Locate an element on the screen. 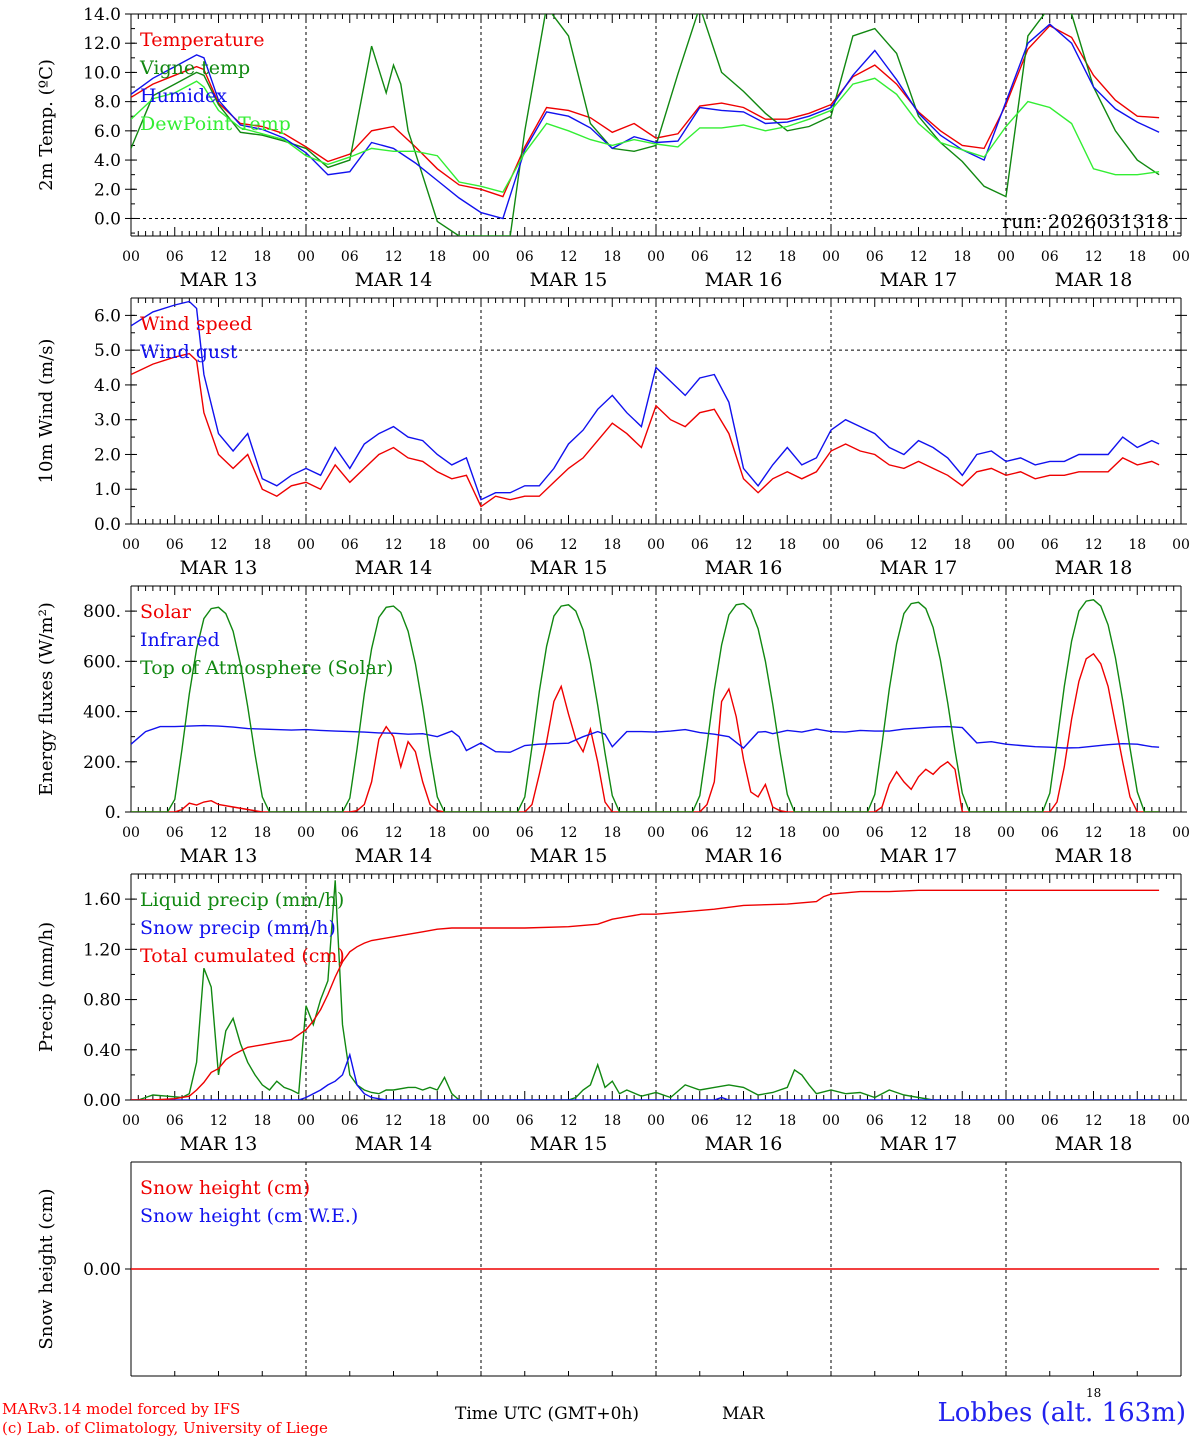 This screenshot has height=1440, width=1194. station-title: Lobbes (alt. 163m) is located at coordinates (1061, 1413).